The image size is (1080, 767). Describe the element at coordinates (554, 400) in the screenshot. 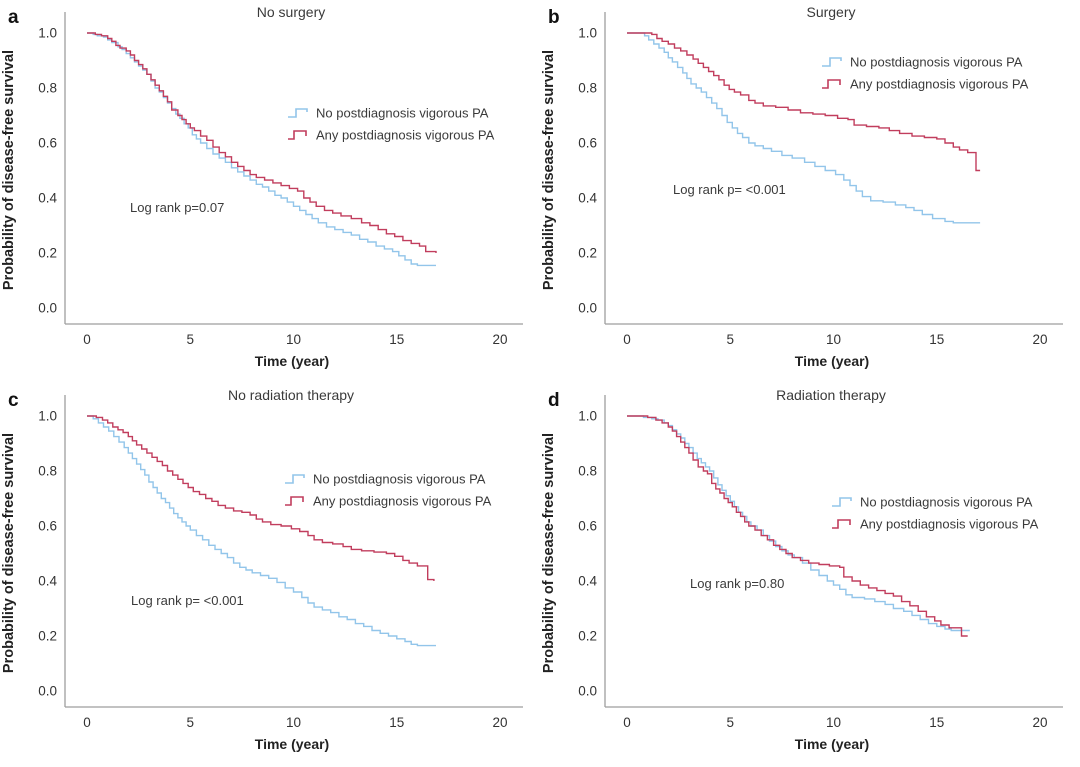

I see `panel-letter: d` at that location.